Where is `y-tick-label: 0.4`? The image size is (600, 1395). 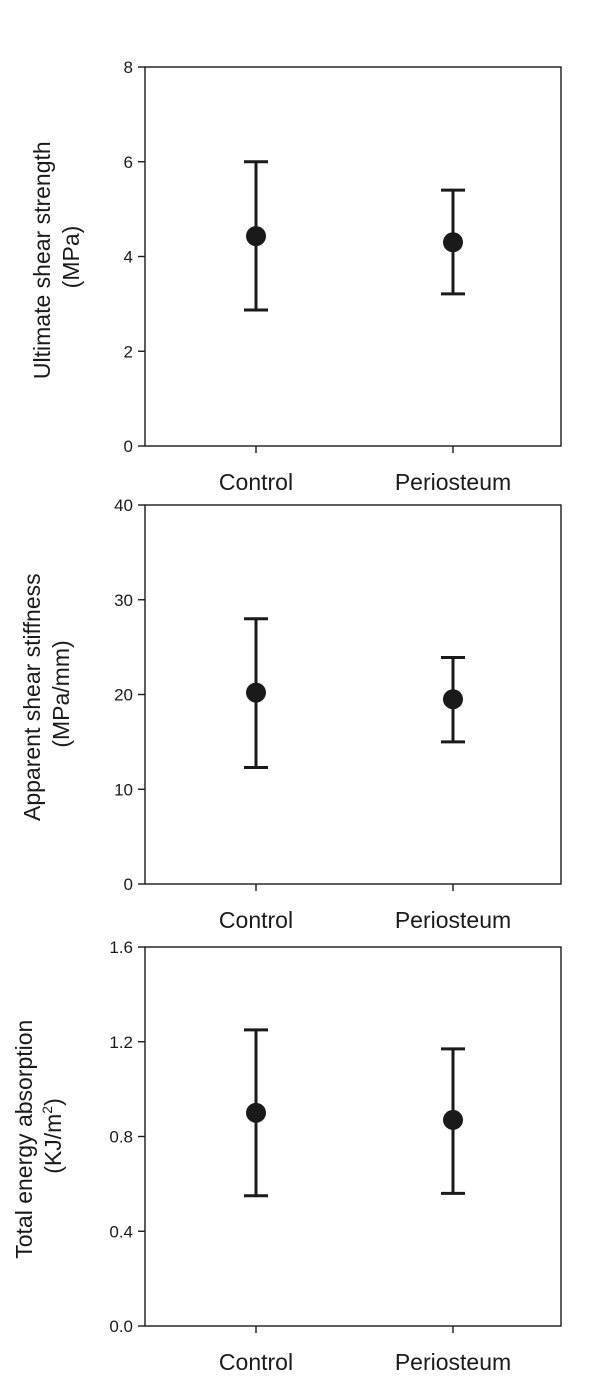 y-tick-label: 0.4 is located at coordinates (121, 1231).